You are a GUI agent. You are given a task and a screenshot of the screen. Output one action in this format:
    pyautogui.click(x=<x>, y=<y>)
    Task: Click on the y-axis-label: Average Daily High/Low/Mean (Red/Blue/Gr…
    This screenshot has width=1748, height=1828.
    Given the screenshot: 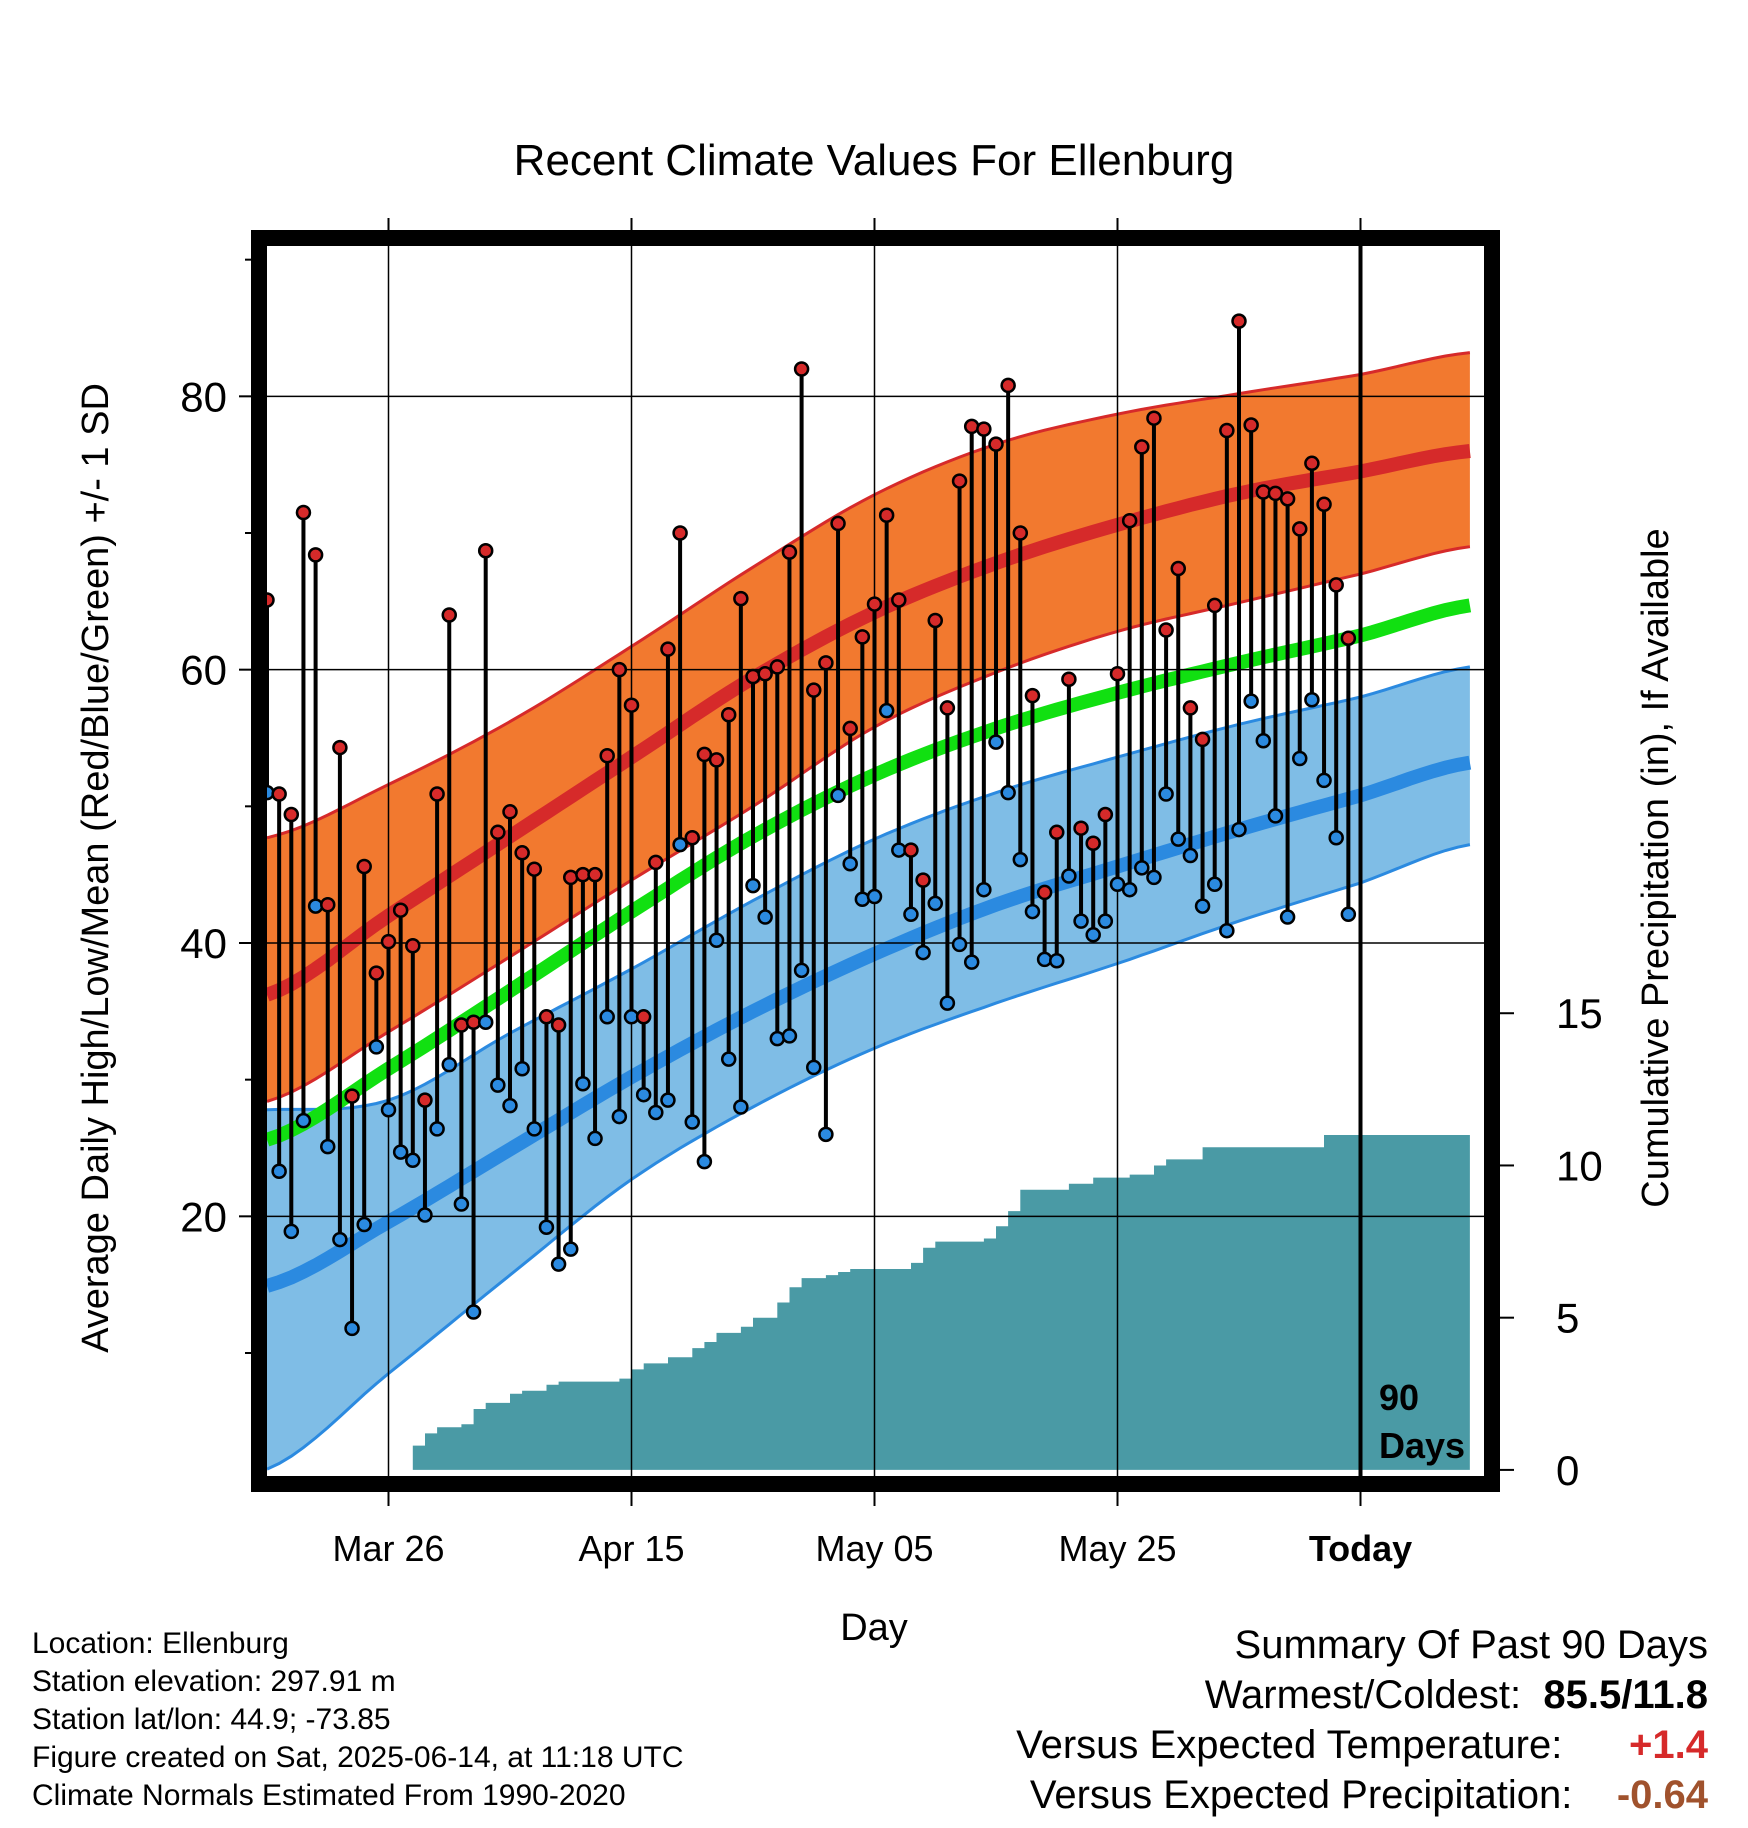 What is the action you would take?
    pyautogui.click(x=96, y=868)
    